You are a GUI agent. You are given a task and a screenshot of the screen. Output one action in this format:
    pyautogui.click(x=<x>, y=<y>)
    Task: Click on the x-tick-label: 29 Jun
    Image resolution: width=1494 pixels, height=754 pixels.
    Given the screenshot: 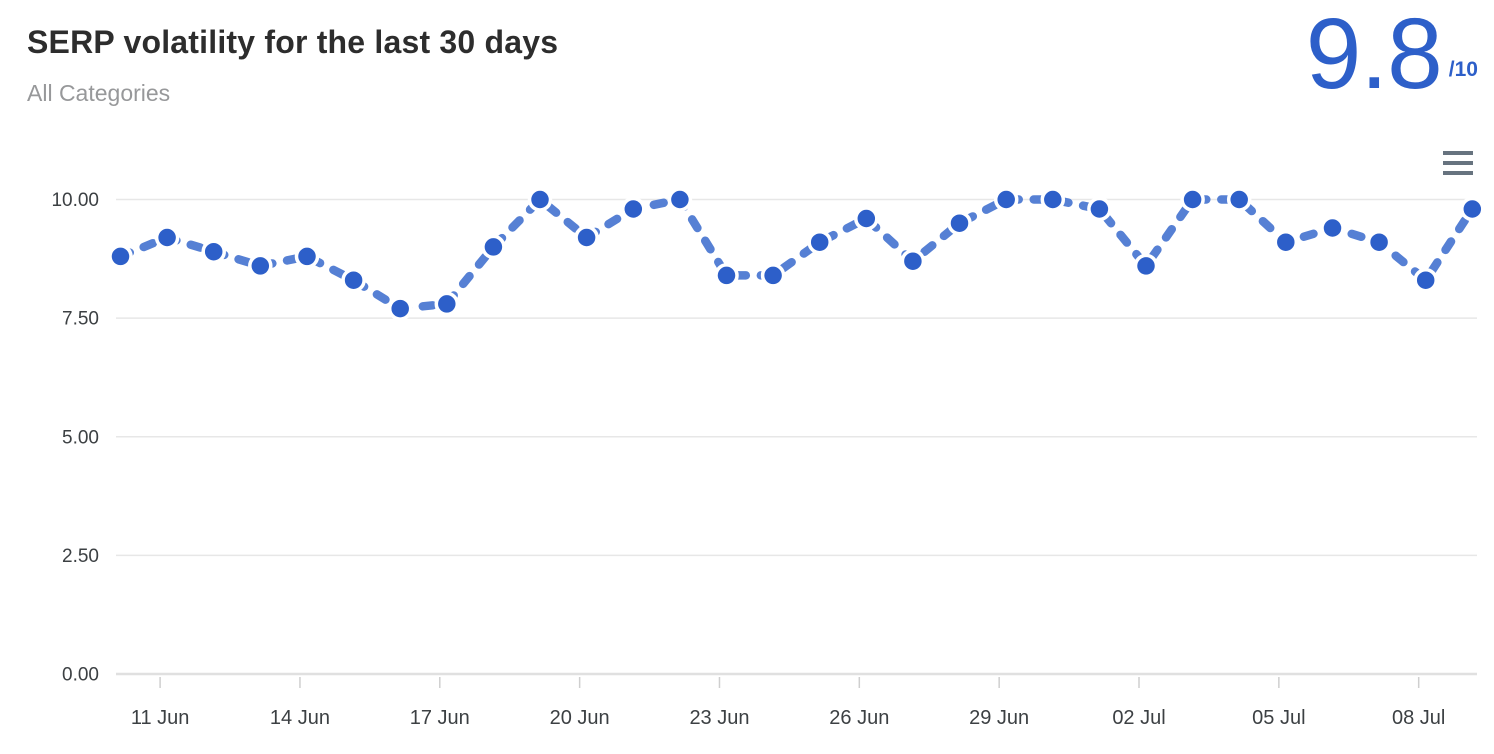 What is the action you would take?
    pyautogui.click(x=999, y=718)
    